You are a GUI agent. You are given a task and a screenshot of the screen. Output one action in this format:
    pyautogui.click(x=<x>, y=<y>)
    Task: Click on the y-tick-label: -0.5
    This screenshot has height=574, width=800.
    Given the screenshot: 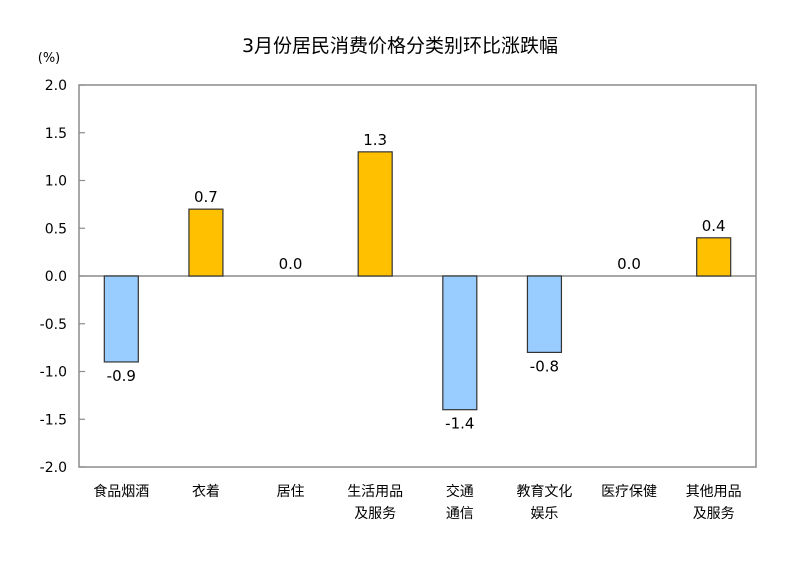 What is the action you would take?
    pyautogui.click(x=53, y=325)
    